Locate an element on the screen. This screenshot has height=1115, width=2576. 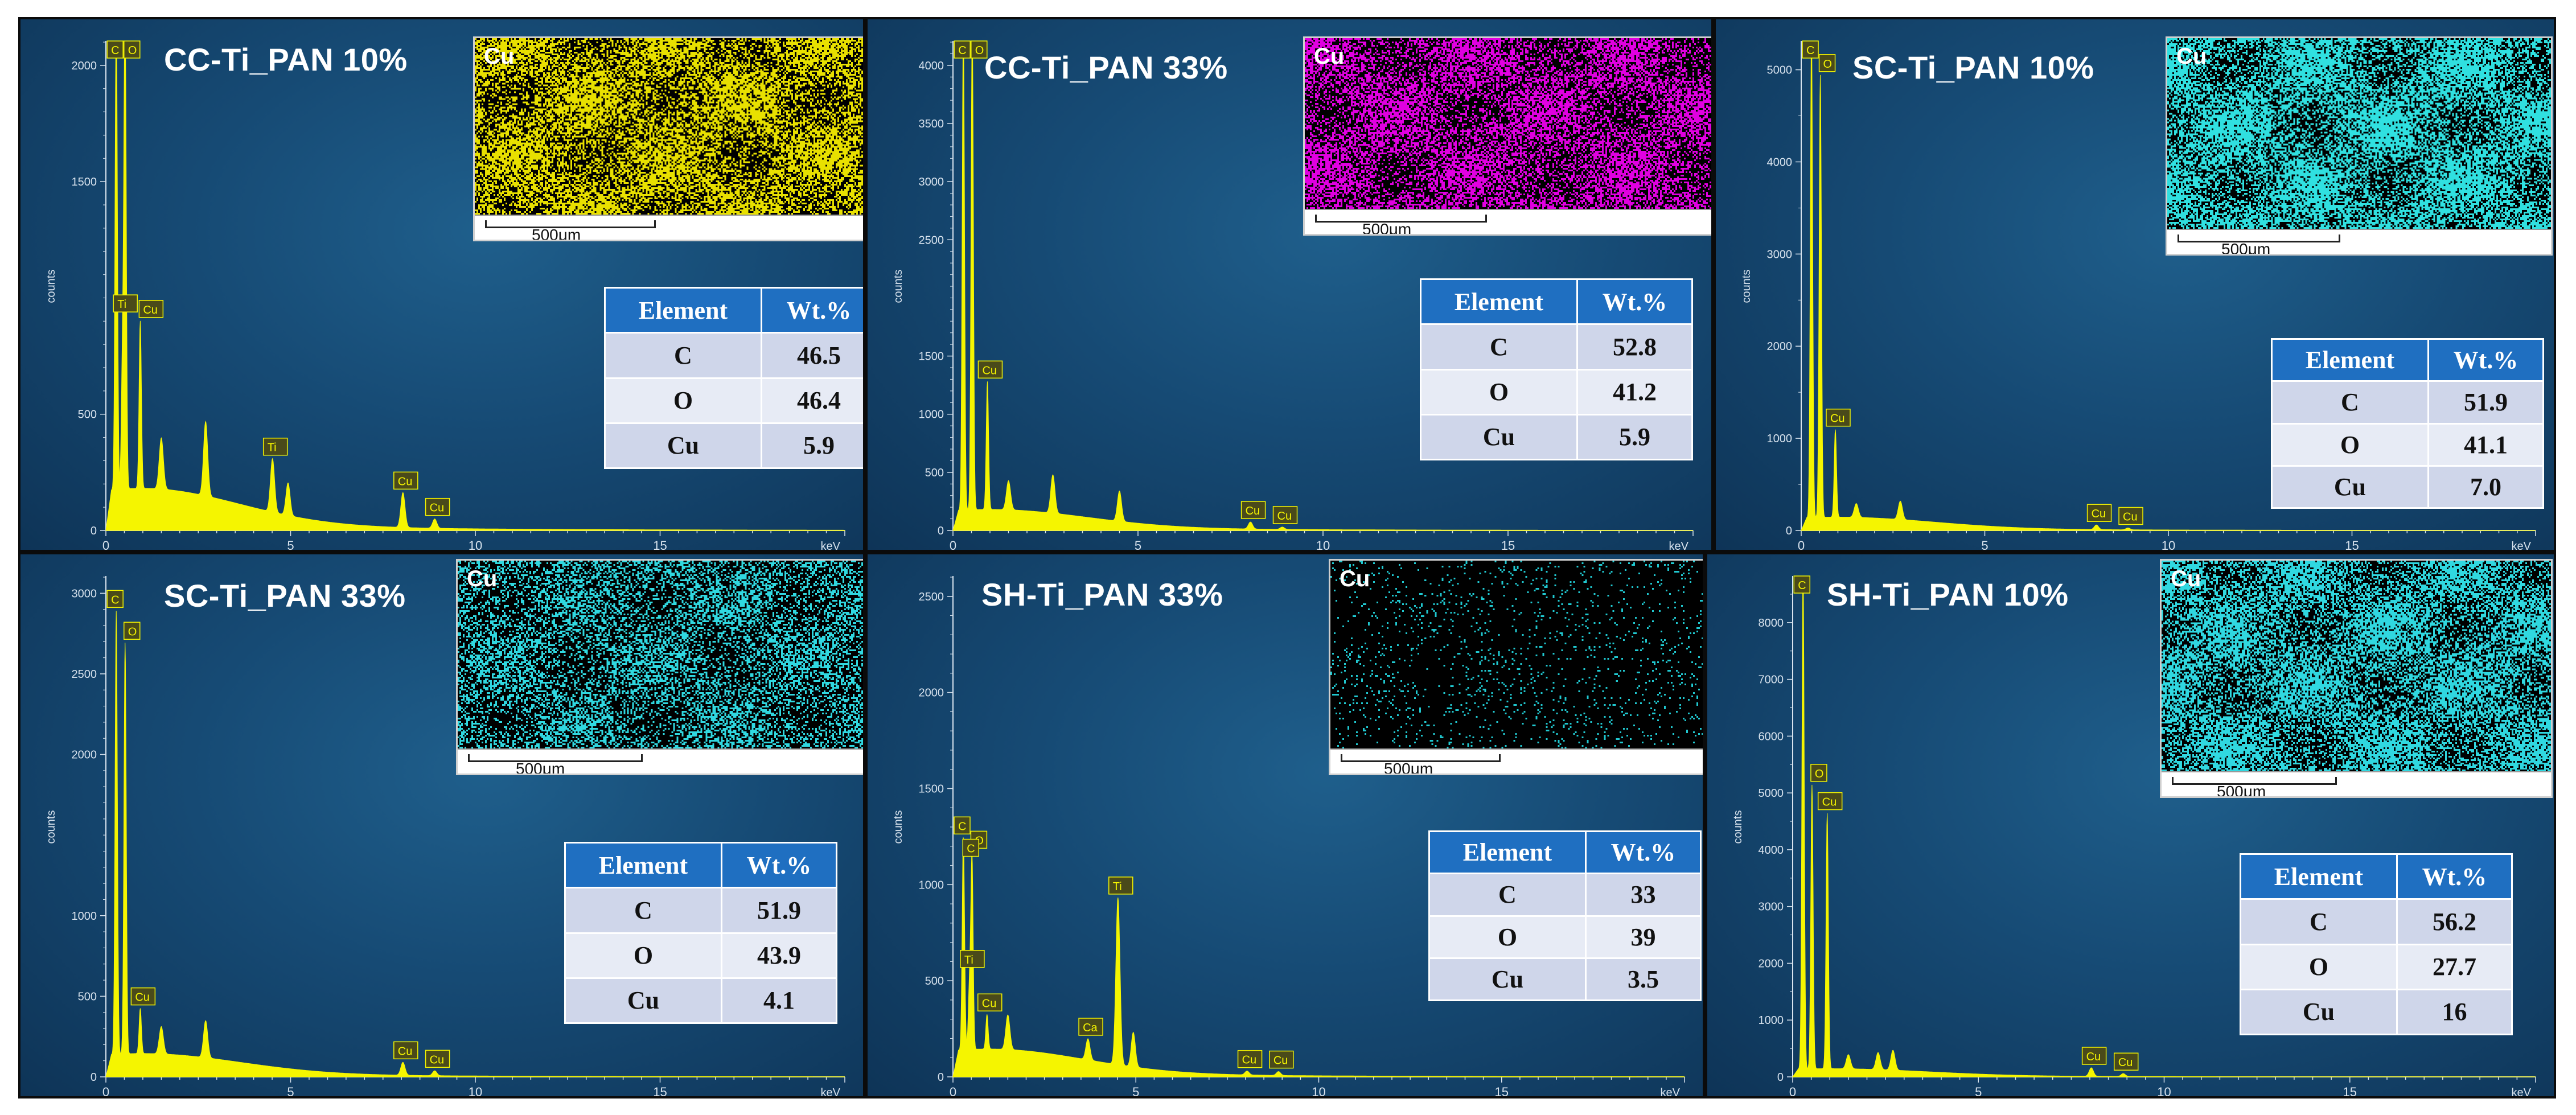
spectrum-fill is located at coordinates (475, 844).